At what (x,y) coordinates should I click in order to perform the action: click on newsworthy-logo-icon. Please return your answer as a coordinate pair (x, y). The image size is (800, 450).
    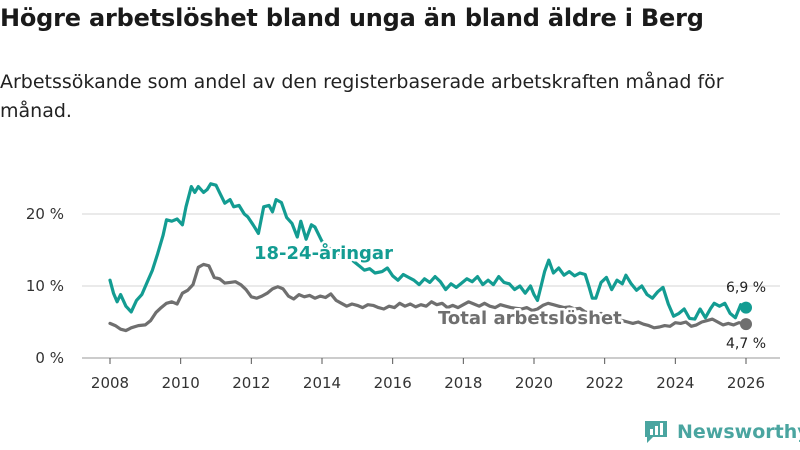
    Looking at the image, I should click on (656, 432).